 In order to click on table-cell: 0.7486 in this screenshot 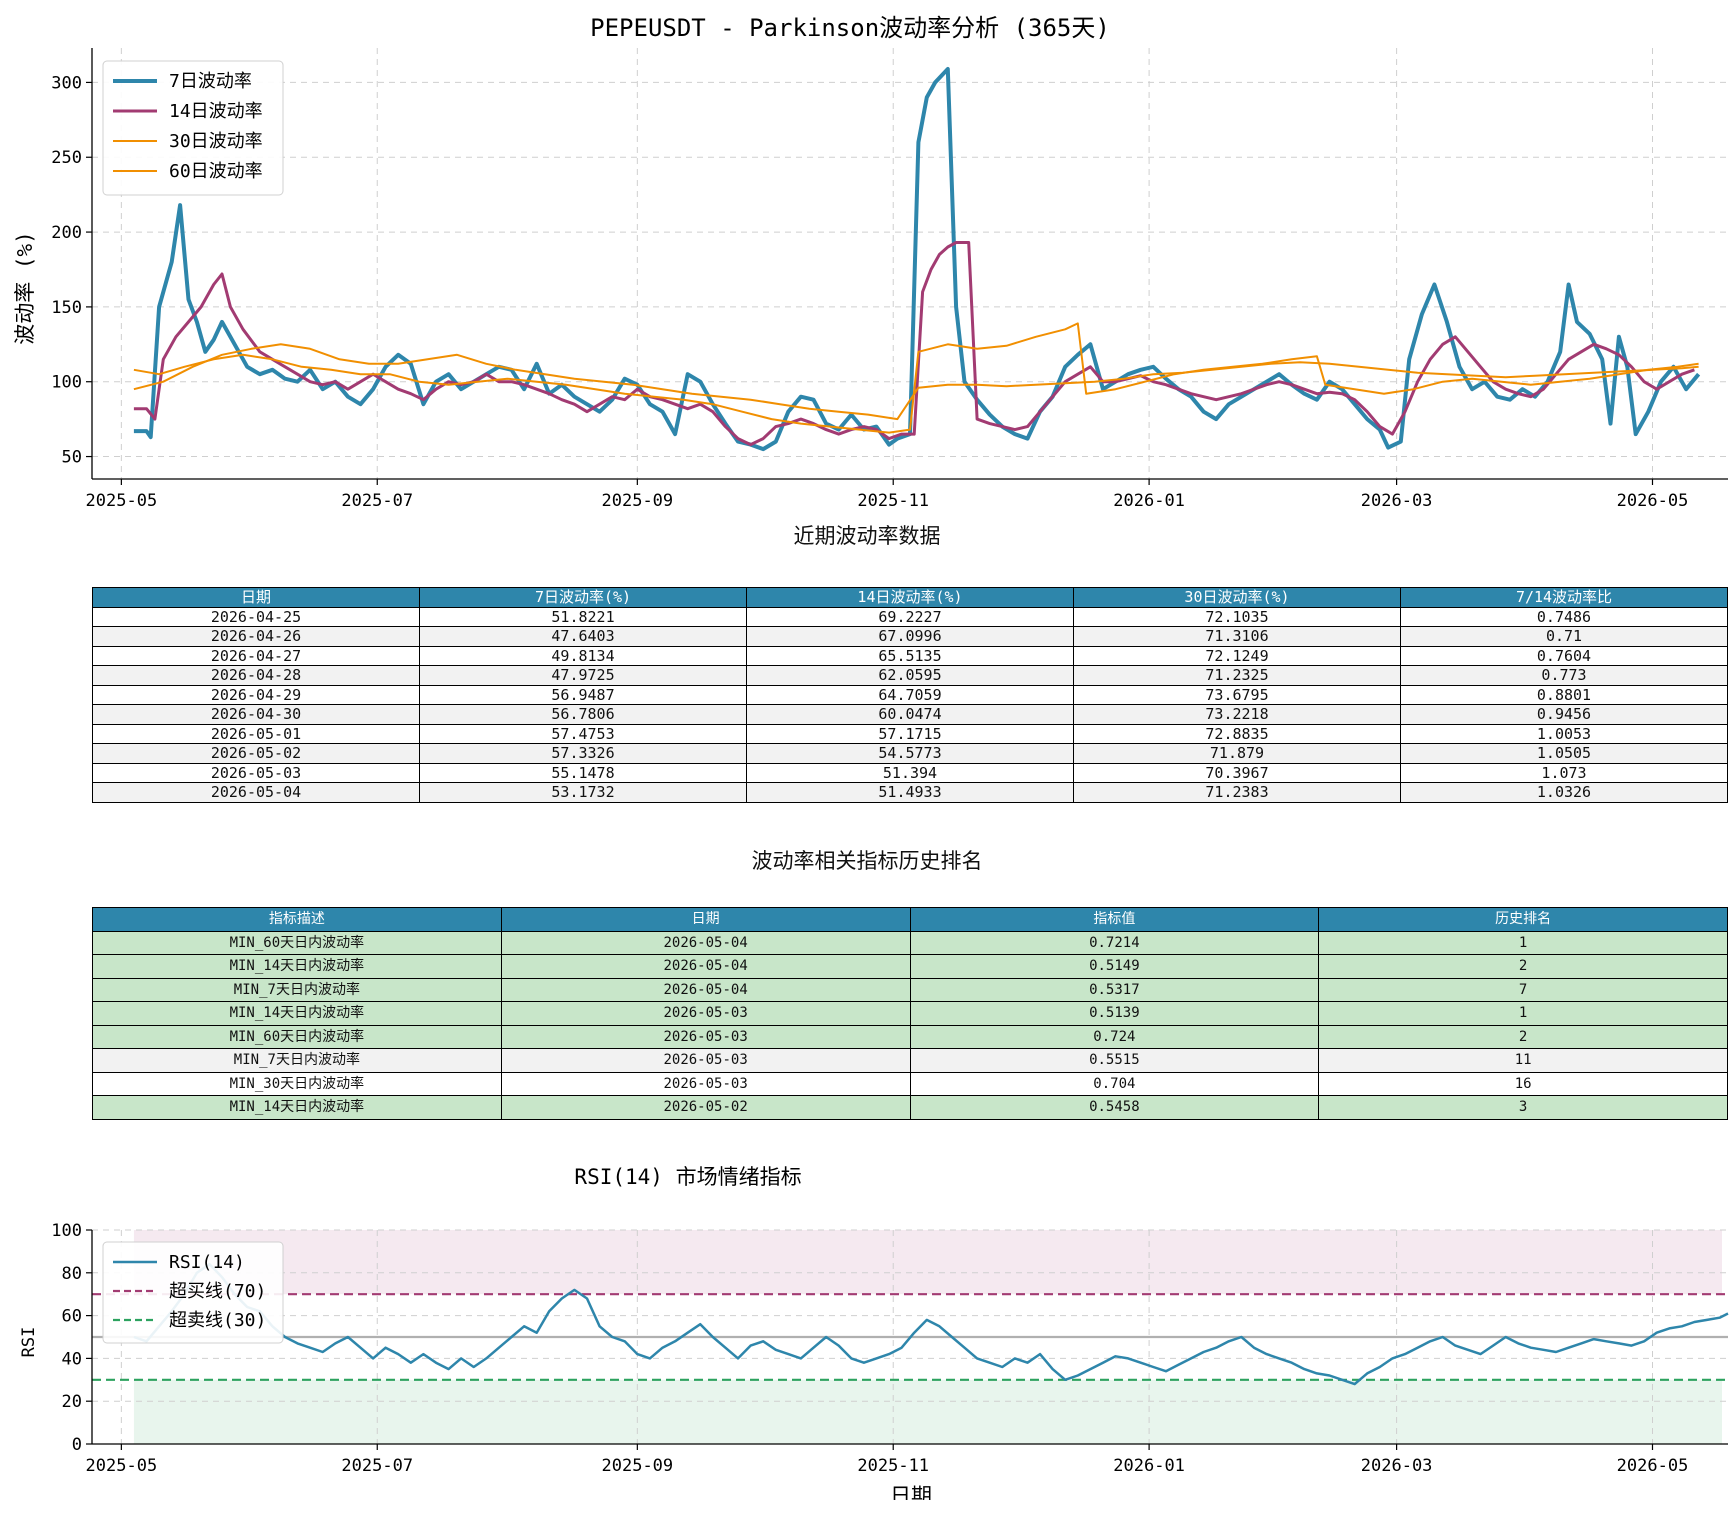, I will do `click(1564, 616)`.